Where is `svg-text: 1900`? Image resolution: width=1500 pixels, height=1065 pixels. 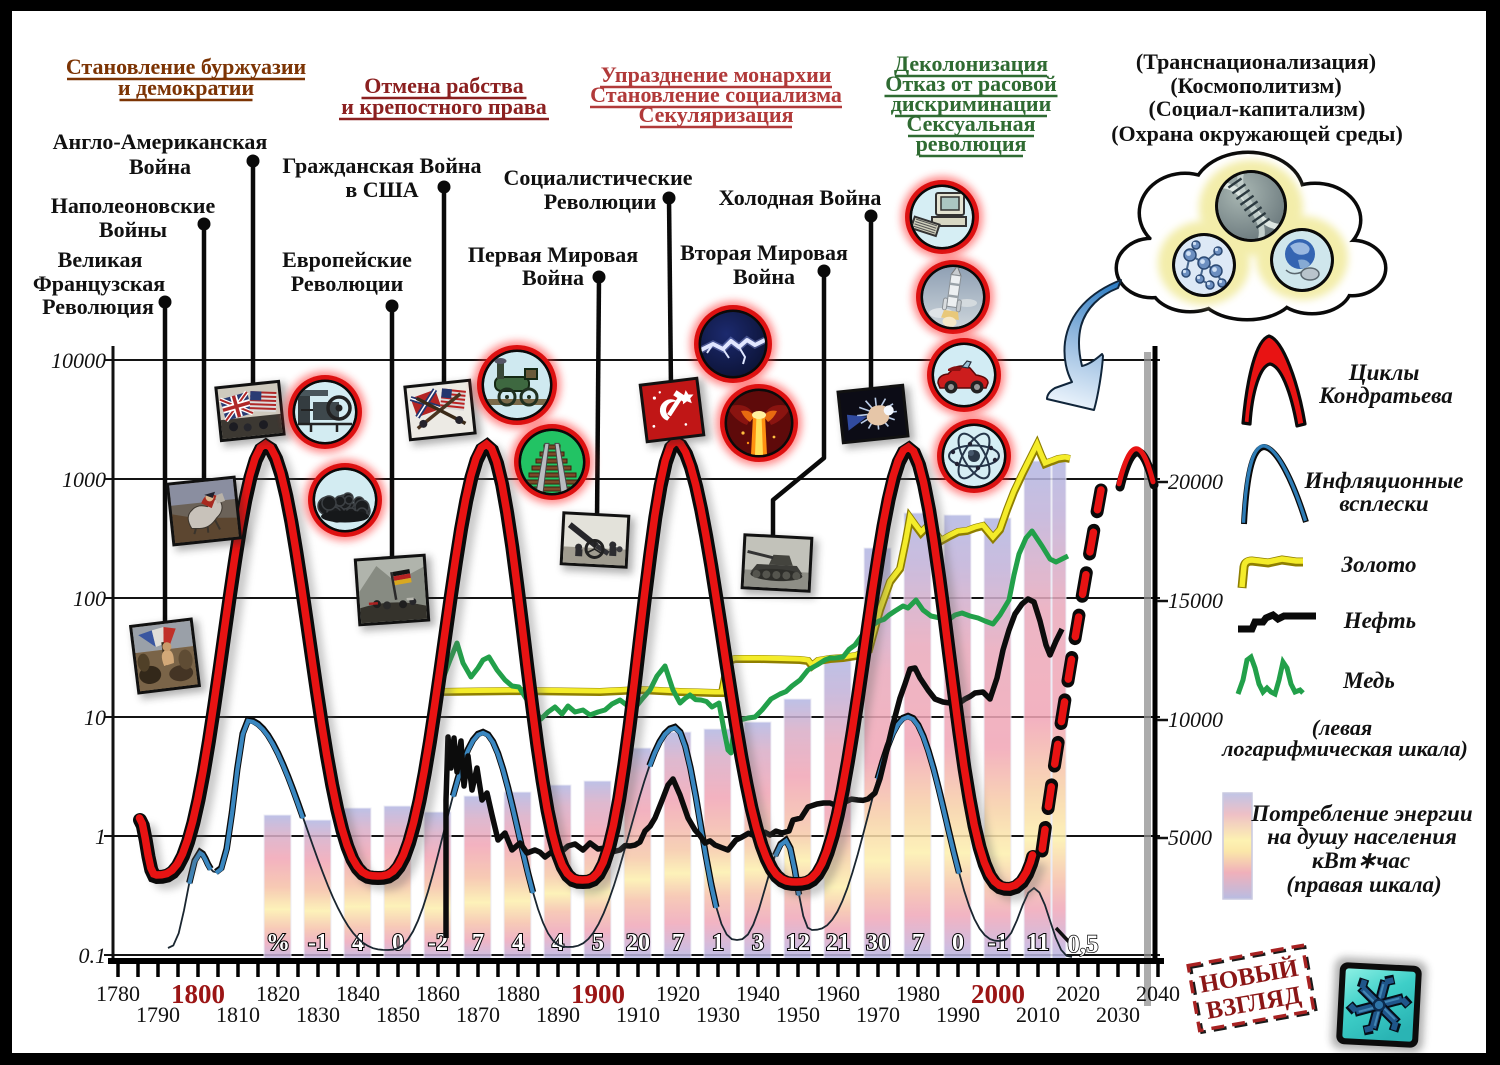
svg-text: 1900 is located at coordinates (598, 994).